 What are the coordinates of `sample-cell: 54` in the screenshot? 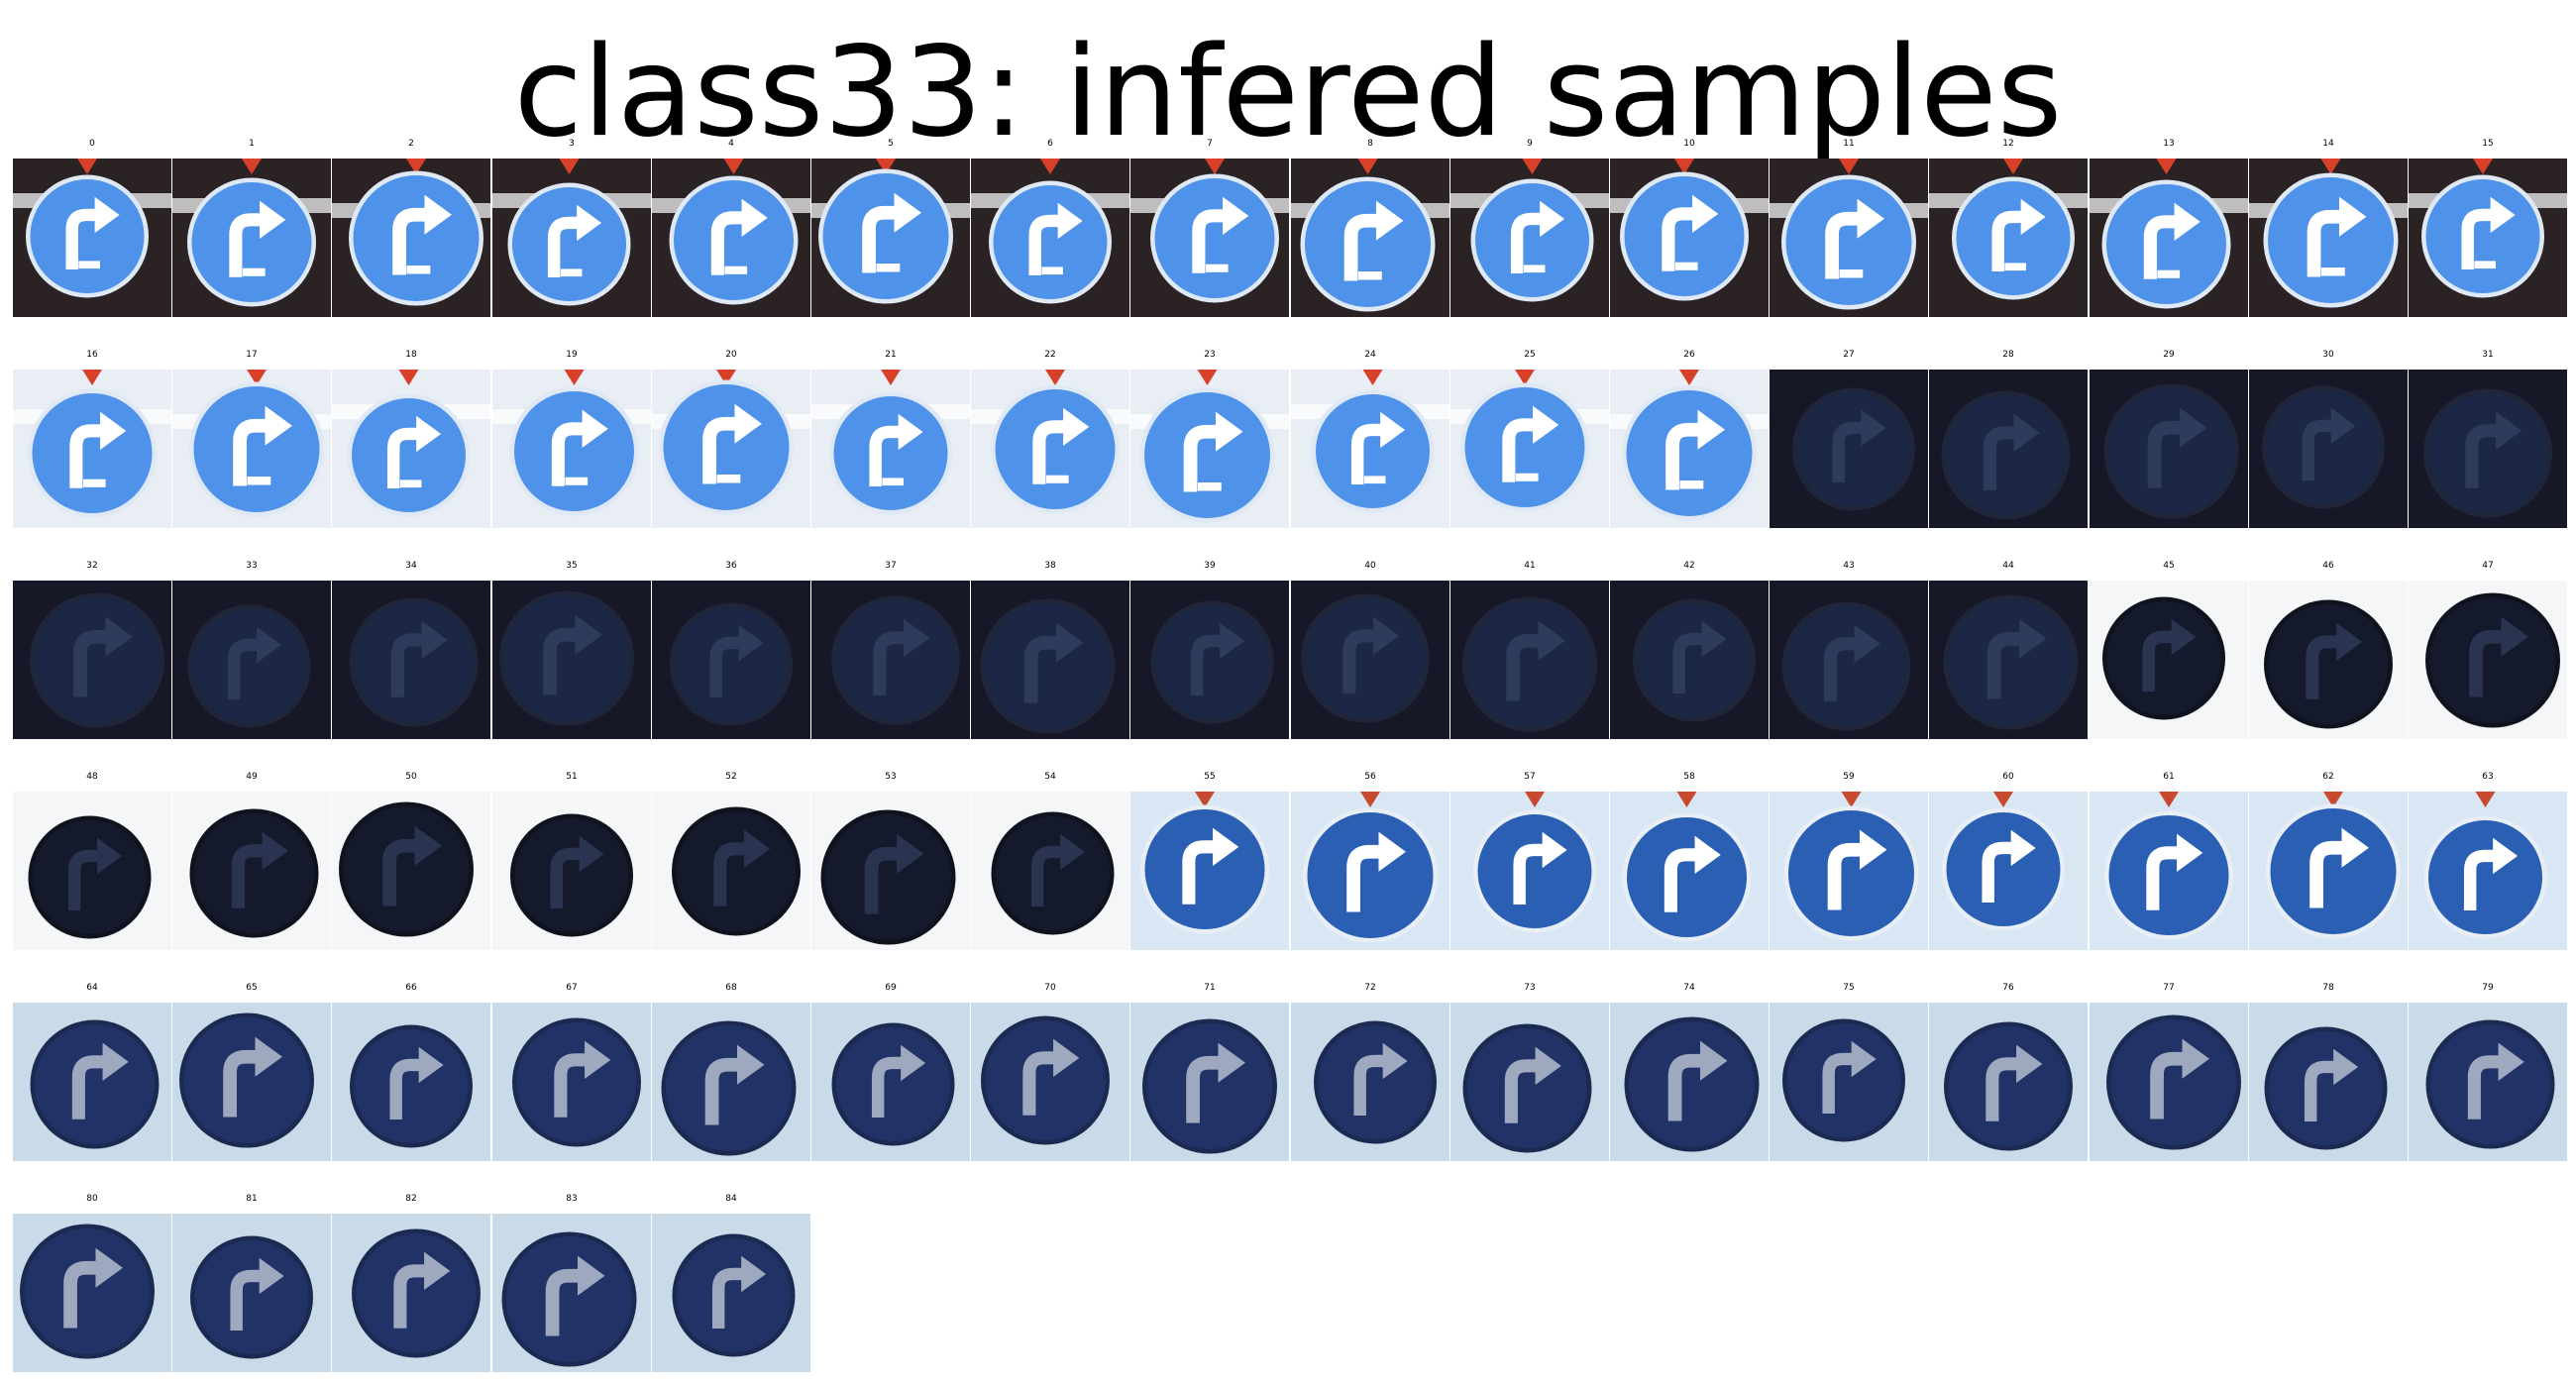 It's located at (1050, 858).